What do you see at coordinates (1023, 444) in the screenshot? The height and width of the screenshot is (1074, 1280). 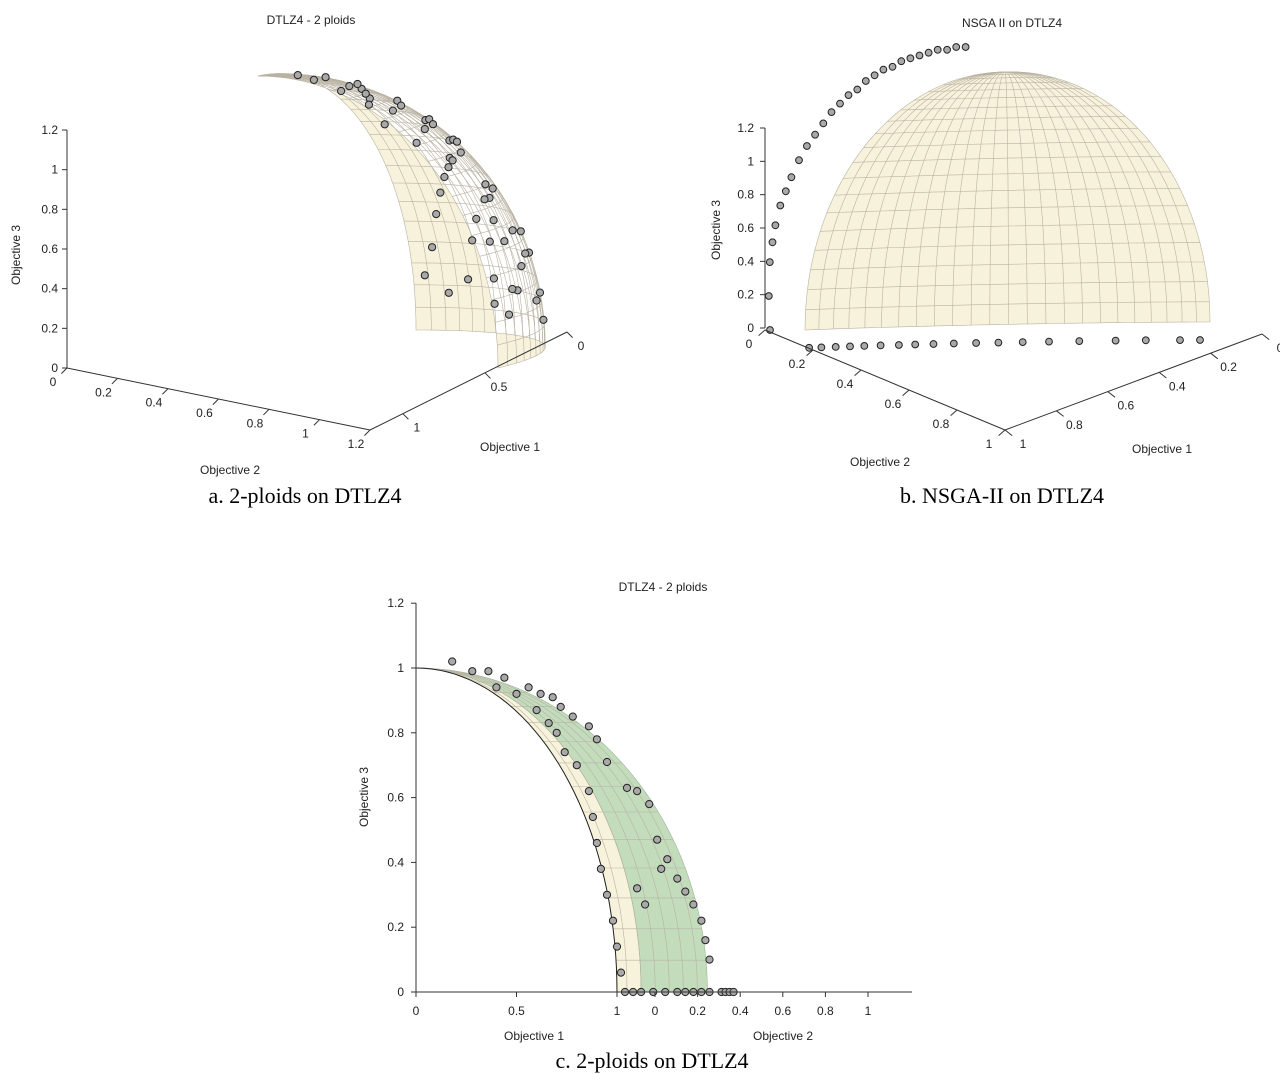 I see `panel-b-obj1-tick-label: 1` at bounding box center [1023, 444].